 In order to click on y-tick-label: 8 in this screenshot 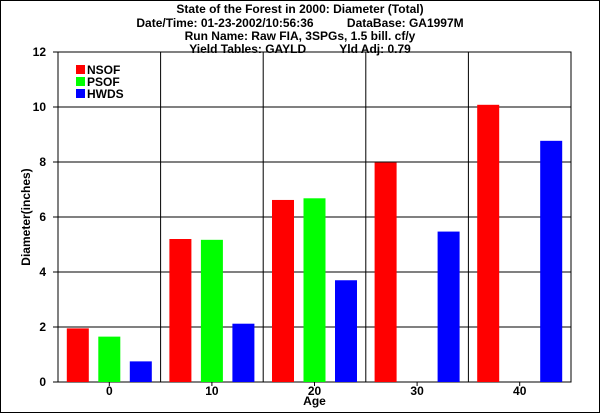, I will do `click(42, 162)`.